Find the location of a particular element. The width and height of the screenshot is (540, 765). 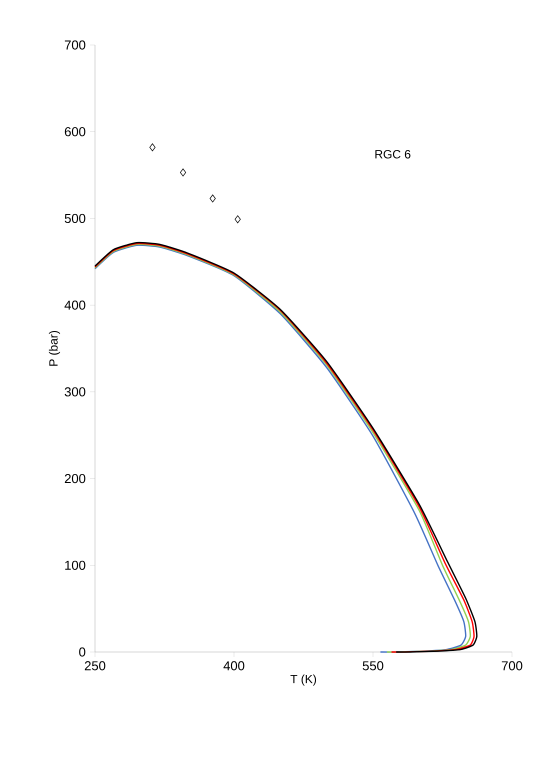

annotation: RGC 6 is located at coordinates (392, 154).